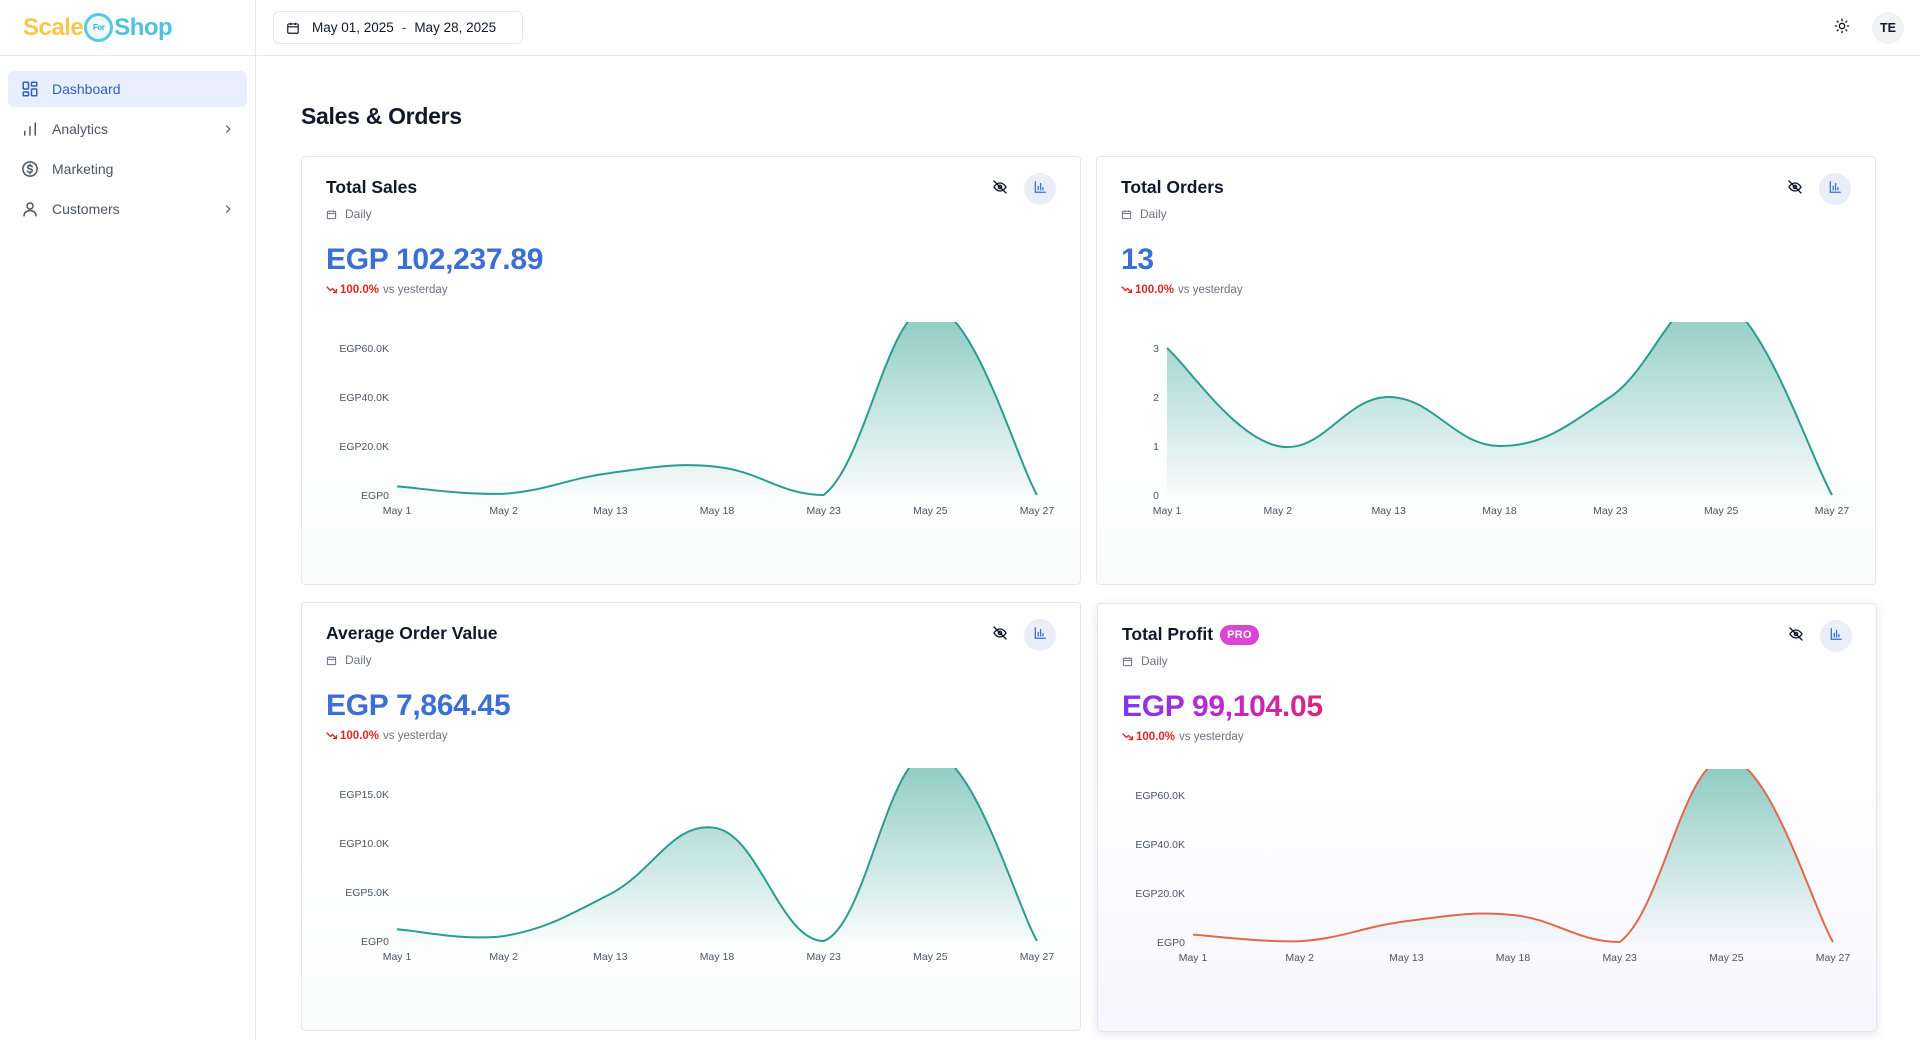  I want to click on top-header: May 01, 2025 - May 28, 2025 TE, so click(1088, 28).